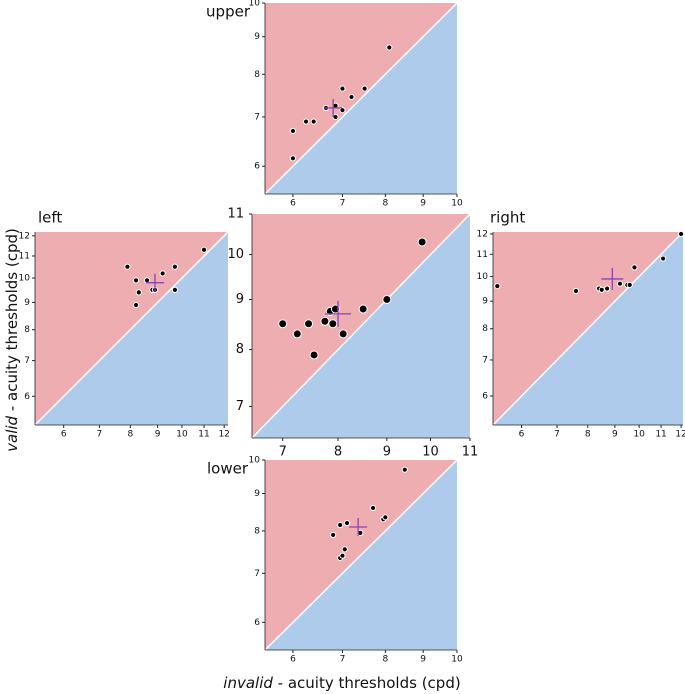 This screenshot has width=685, height=694. I want to click on y-tick-label: 12, so click(482, 234).